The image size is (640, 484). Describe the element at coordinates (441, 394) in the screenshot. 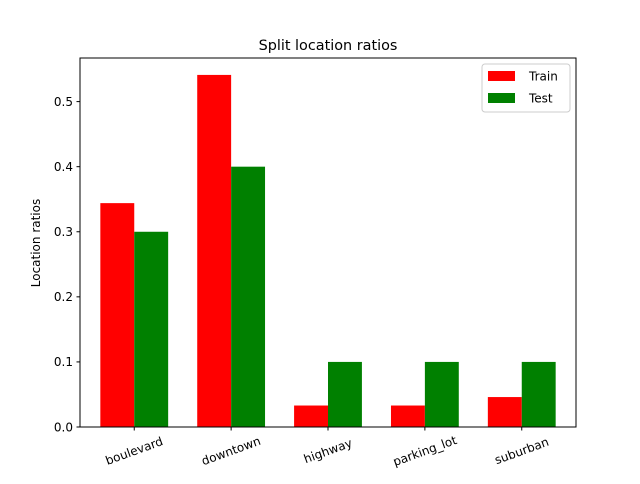

I see `bar-test-parking-lot` at that location.